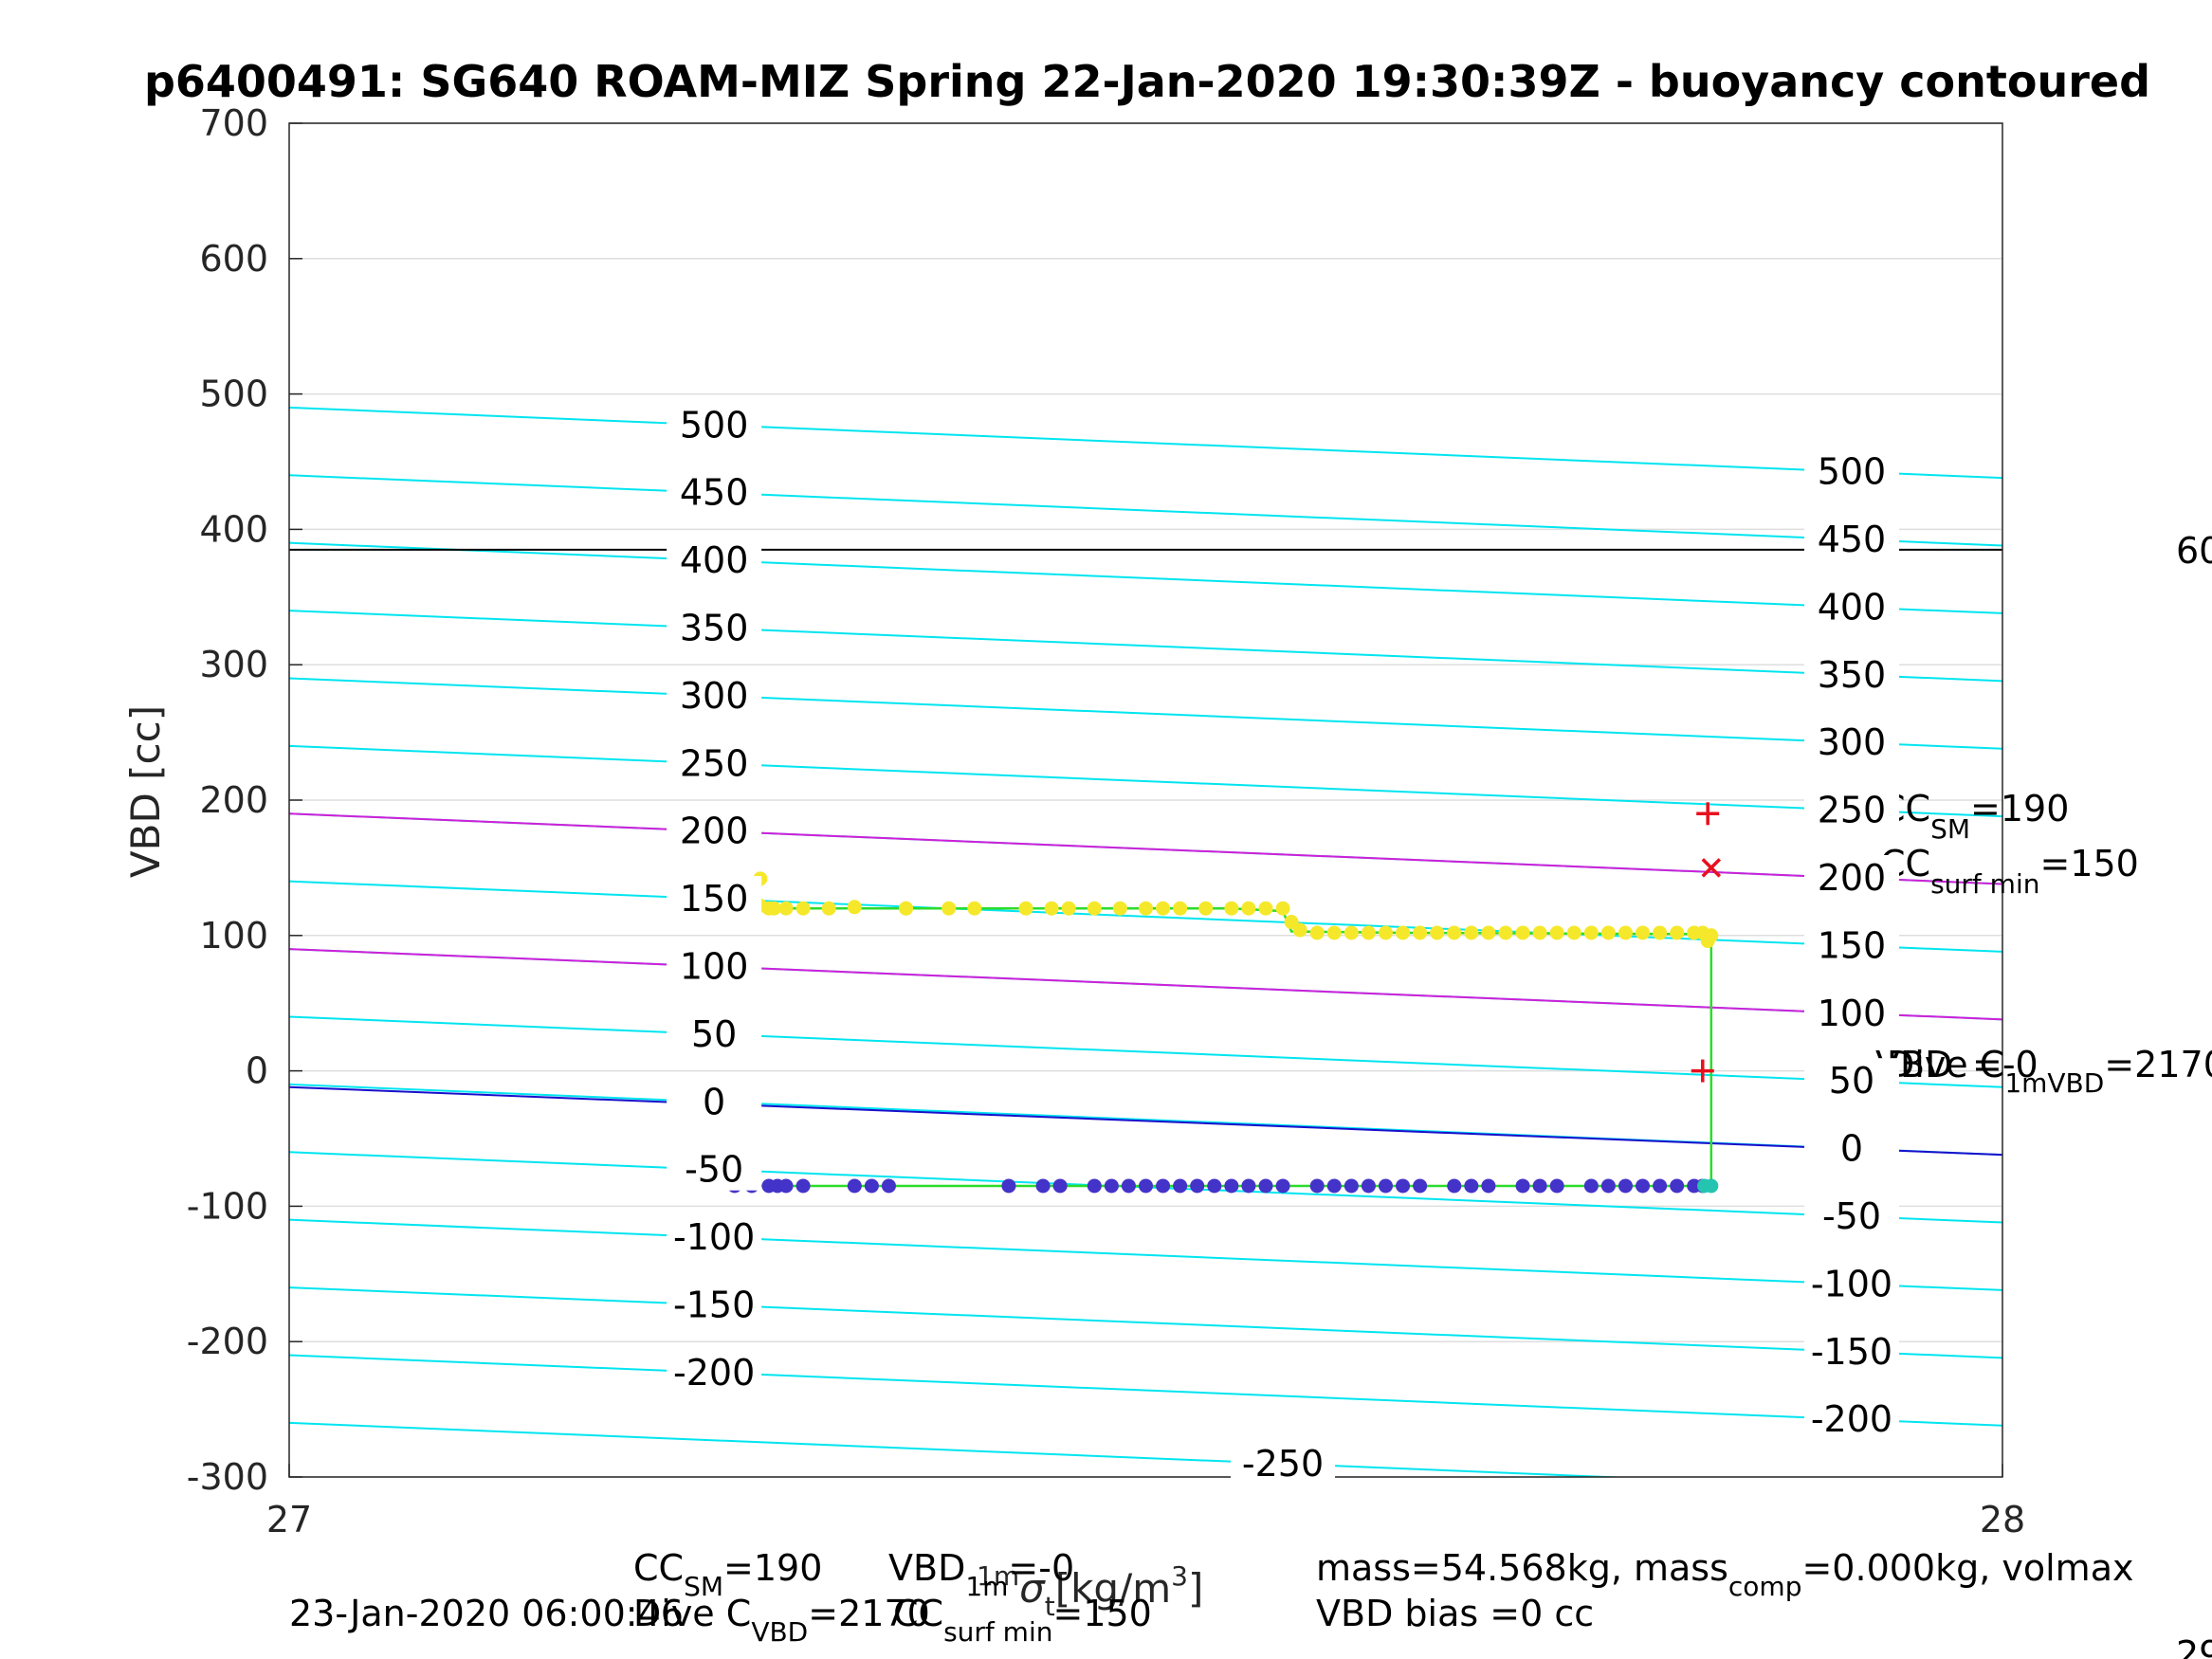  I want to click on contour-label: 150, so click(714, 899).